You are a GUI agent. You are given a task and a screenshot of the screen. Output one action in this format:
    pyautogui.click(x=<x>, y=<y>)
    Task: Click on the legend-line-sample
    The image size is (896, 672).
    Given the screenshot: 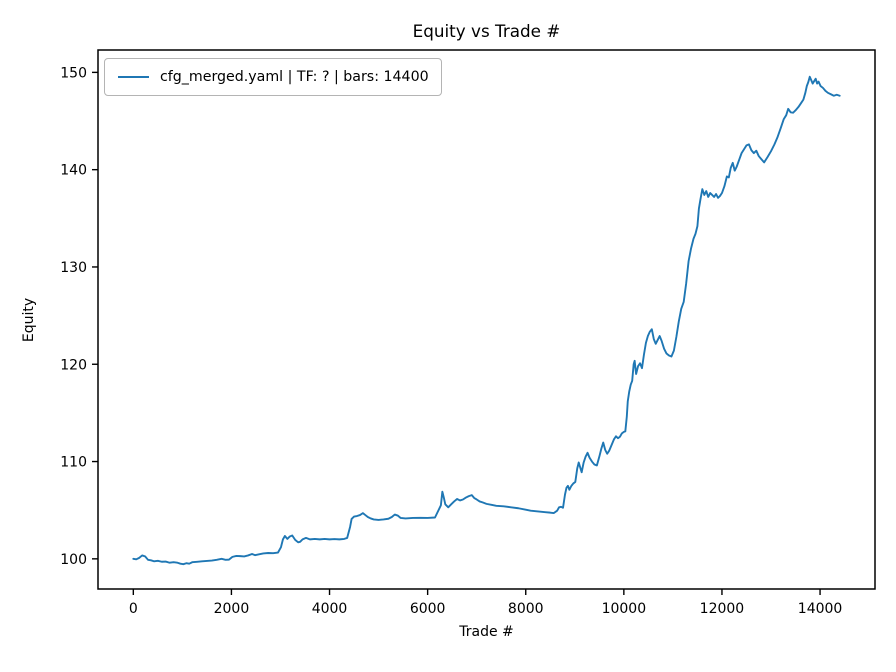 What is the action you would take?
    pyautogui.click(x=133, y=77)
    